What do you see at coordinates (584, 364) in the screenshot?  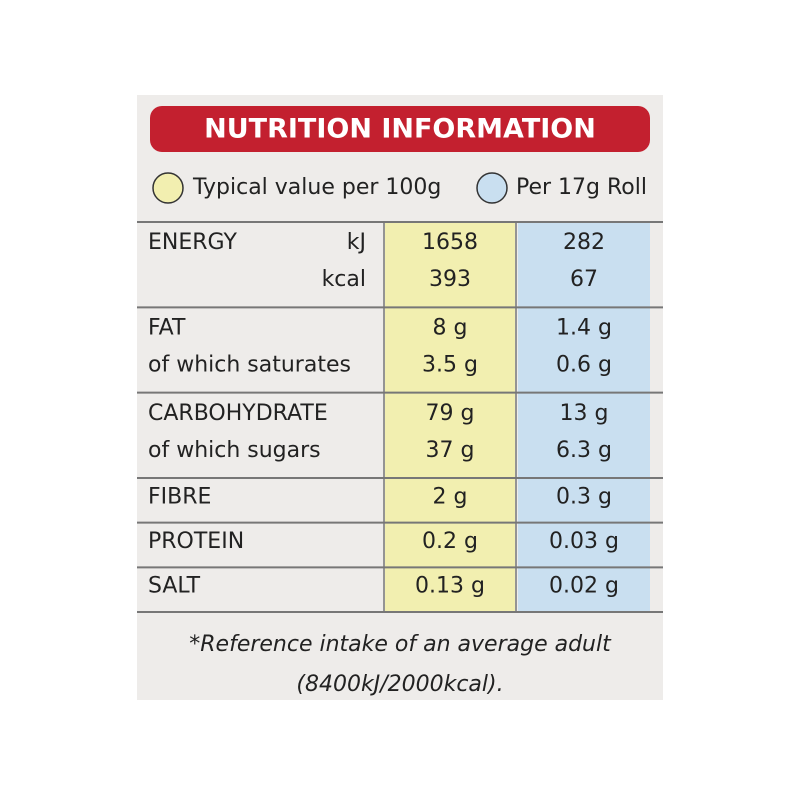 I see `value-perroll: 0.6 g` at bounding box center [584, 364].